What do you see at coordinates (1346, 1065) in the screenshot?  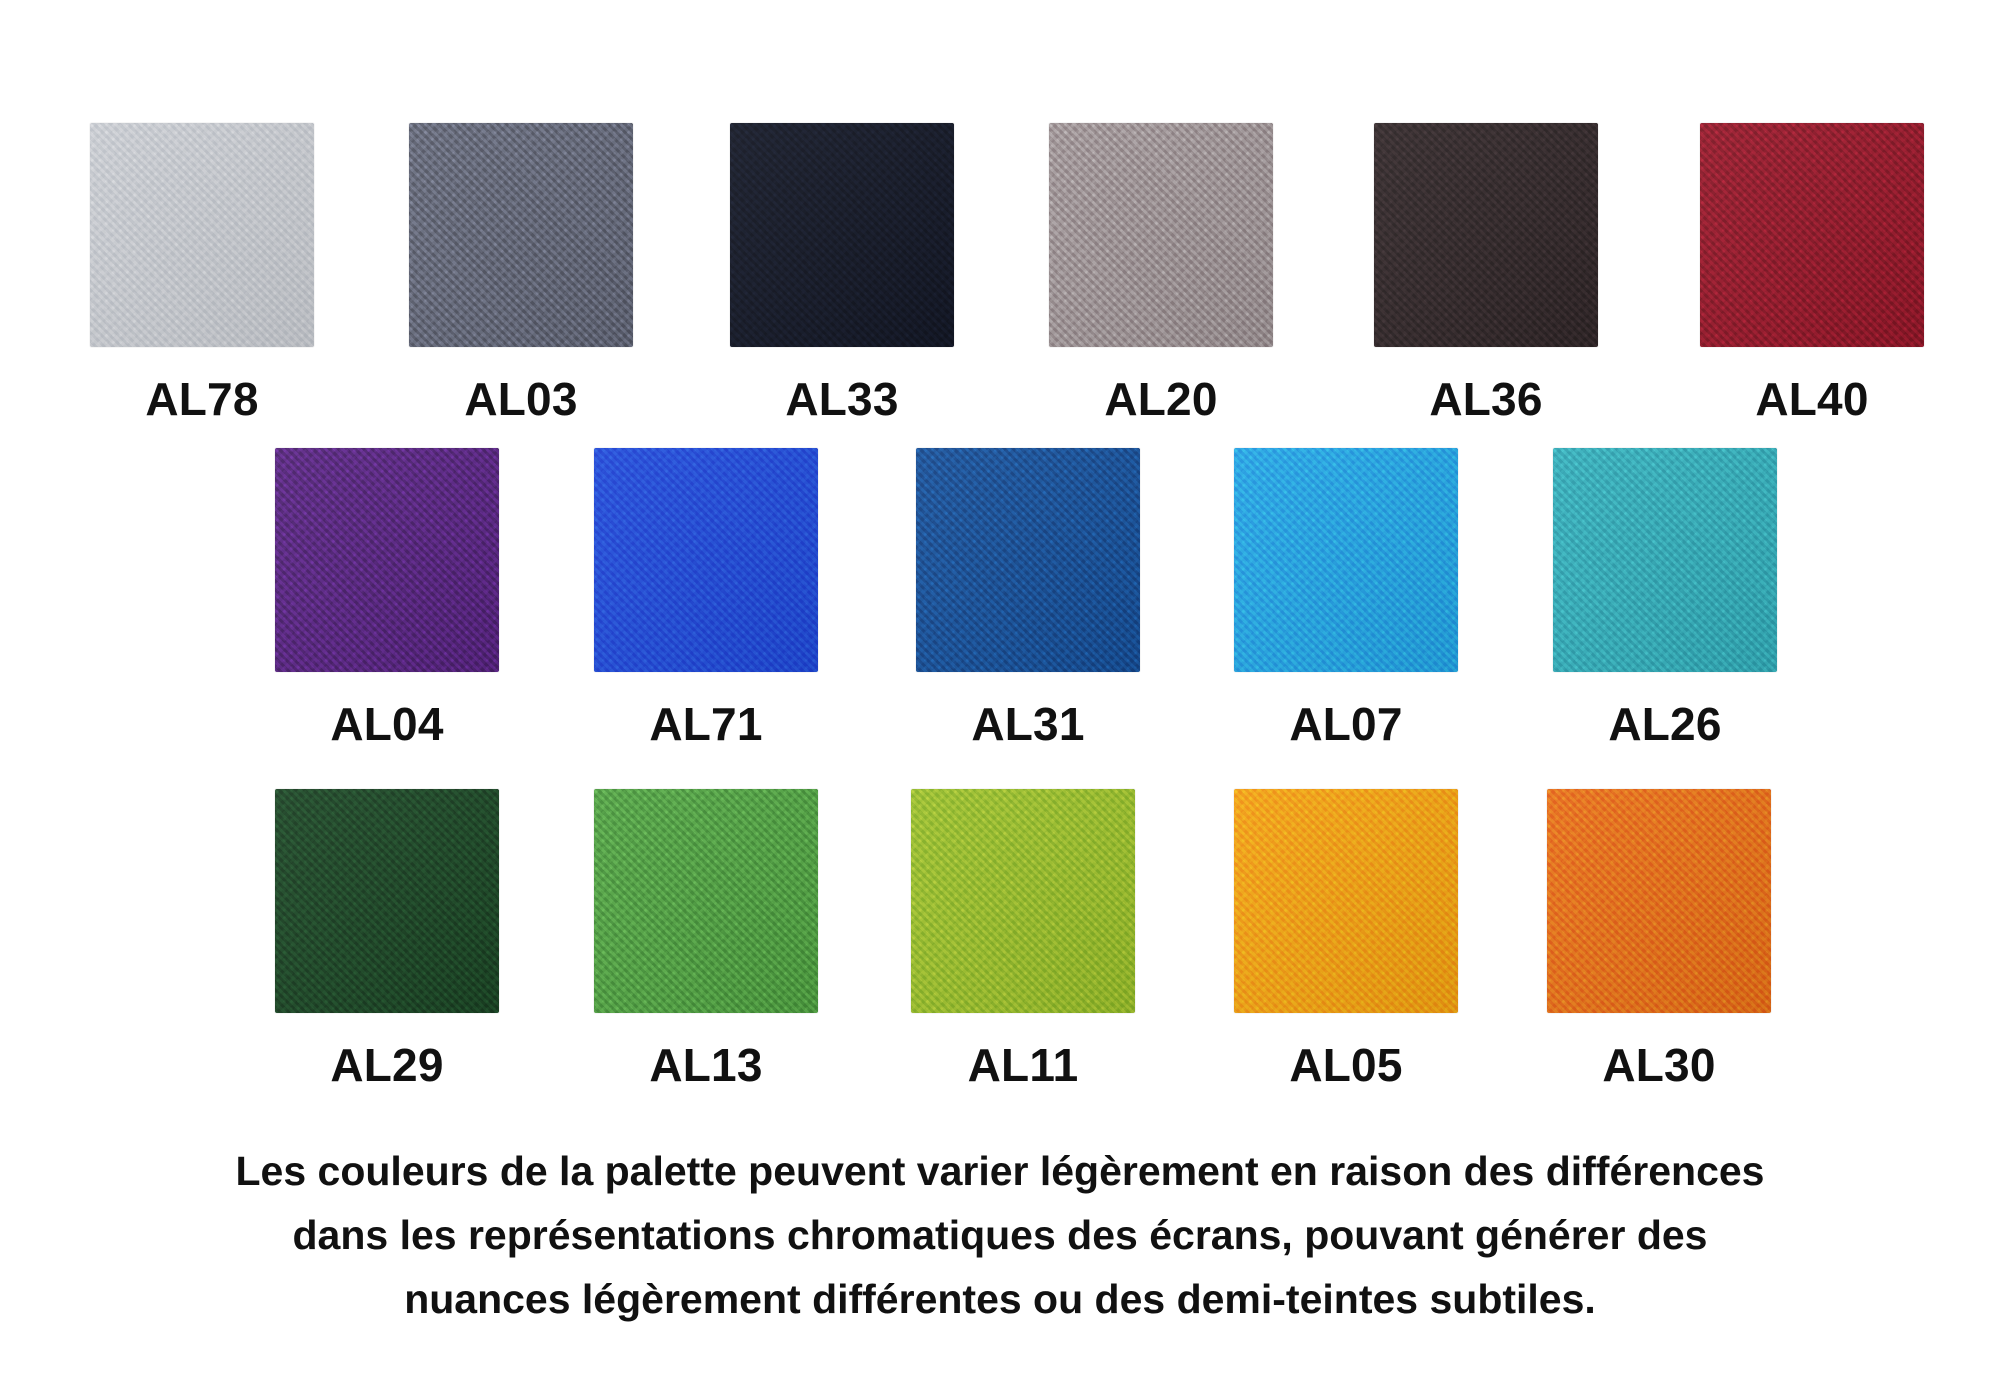 I see `swatch-code-al05: AL05` at bounding box center [1346, 1065].